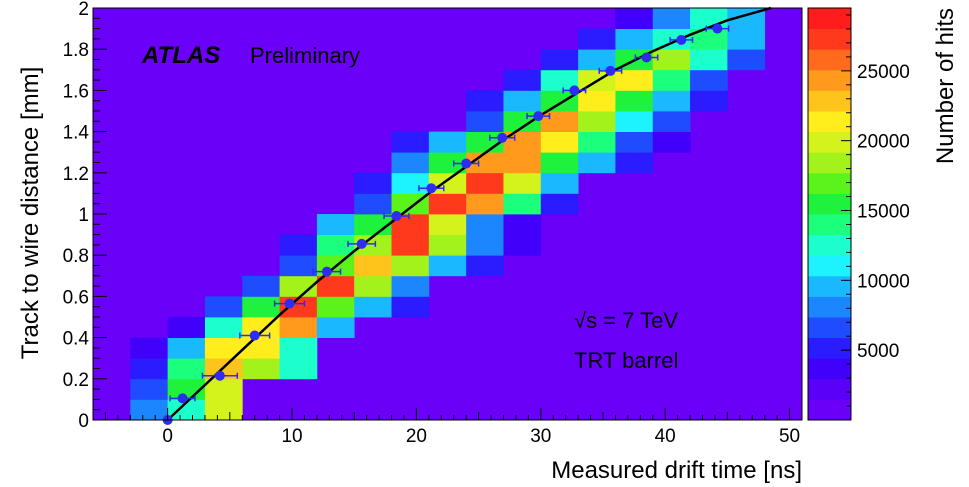  I want to click on color-scale-title: Number of hits, so click(945, 86).